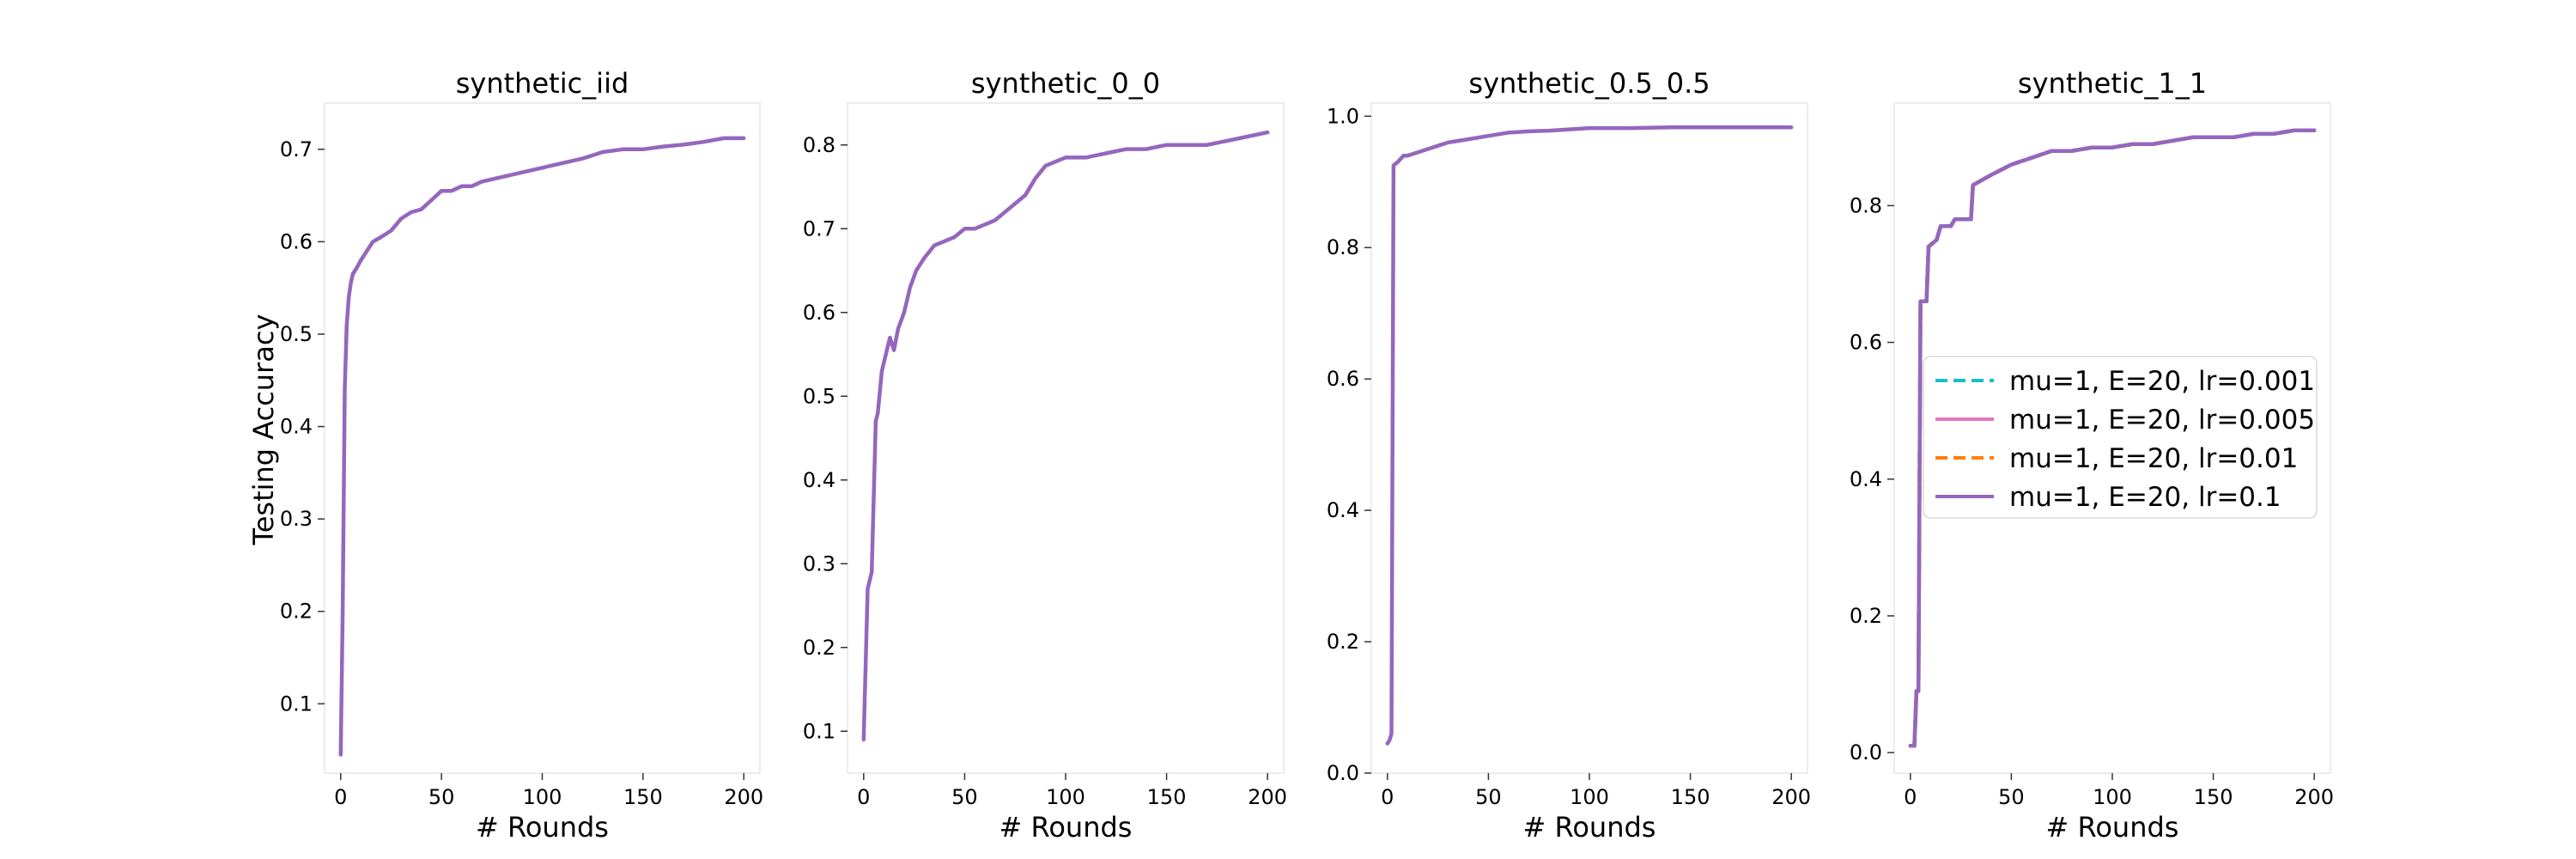  What do you see at coordinates (2112, 84) in the screenshot?
I see `panel-title: synthetic_1_1` at bounding box center [2112, 84].